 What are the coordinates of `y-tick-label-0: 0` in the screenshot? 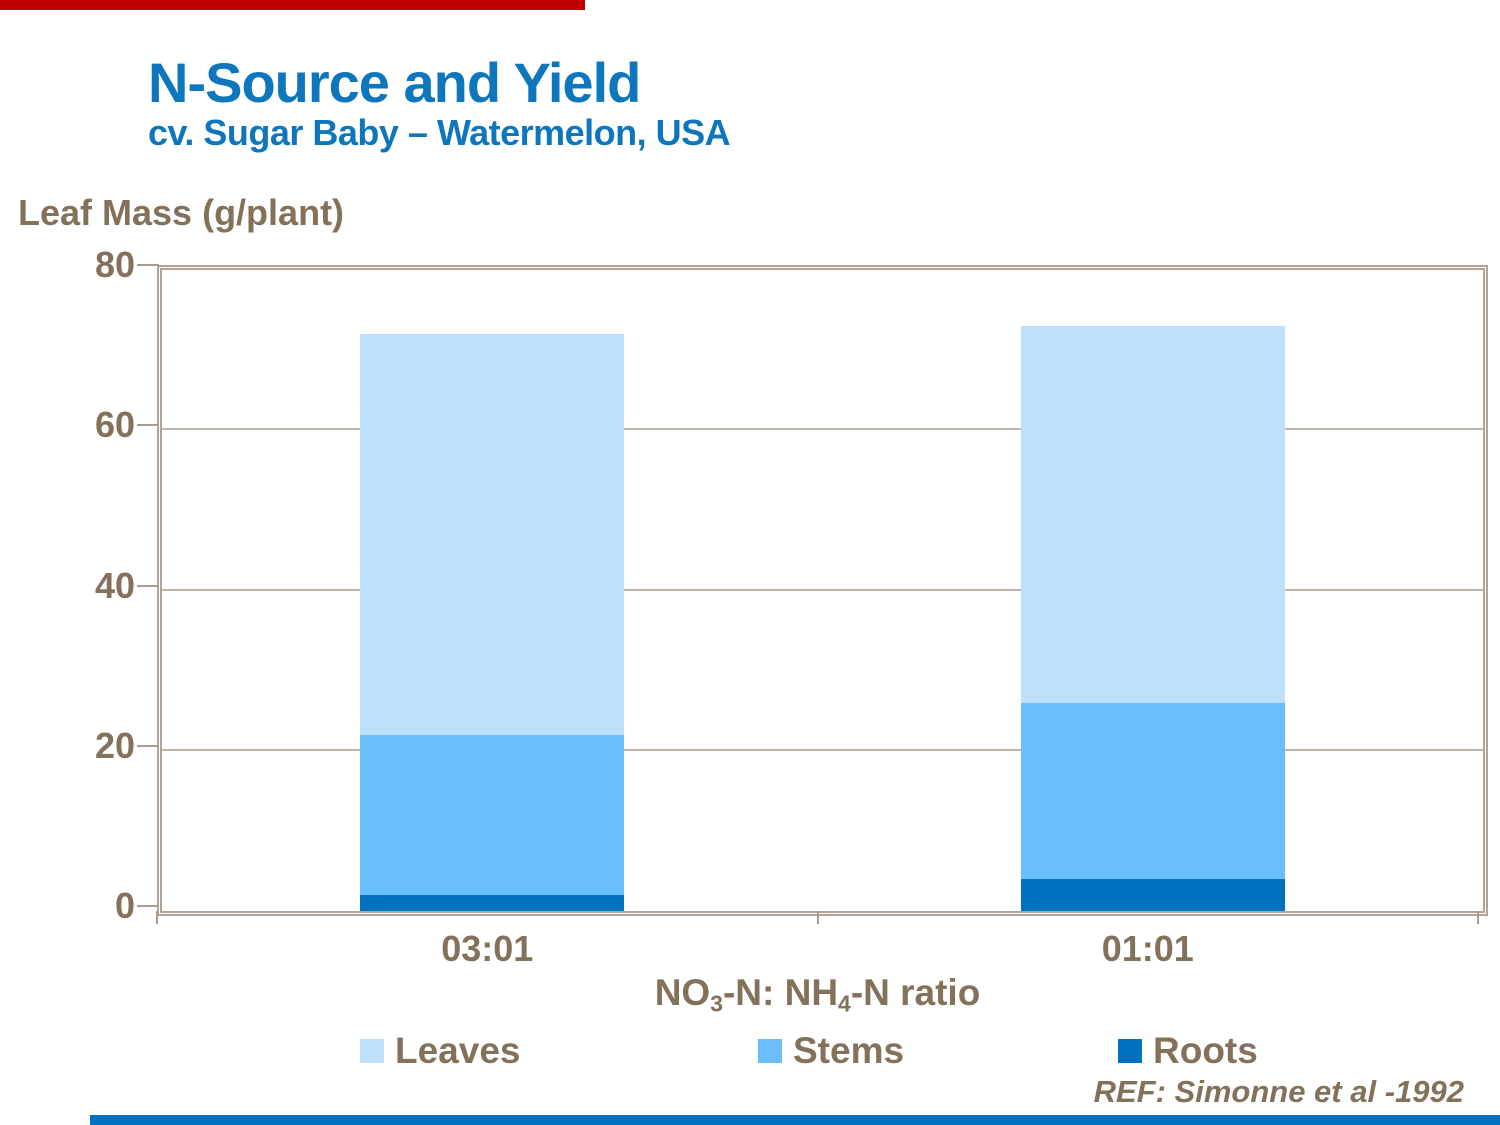 It's located at (124, 905).